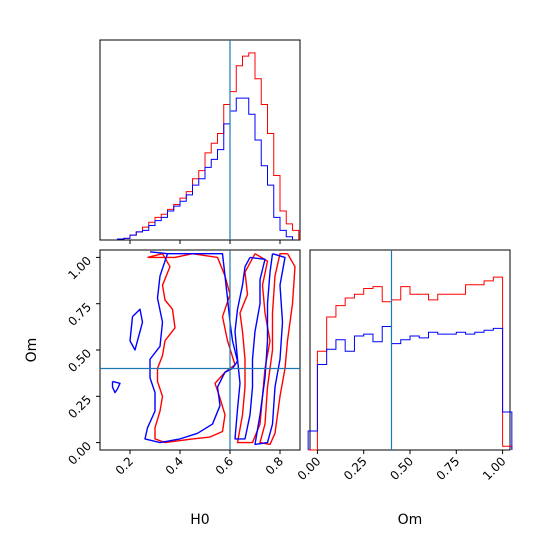  What do you see at coordinates (32, 350) in the screenshot?
I see `y-axis-label-om: Om` at bounding box center [32, 350].